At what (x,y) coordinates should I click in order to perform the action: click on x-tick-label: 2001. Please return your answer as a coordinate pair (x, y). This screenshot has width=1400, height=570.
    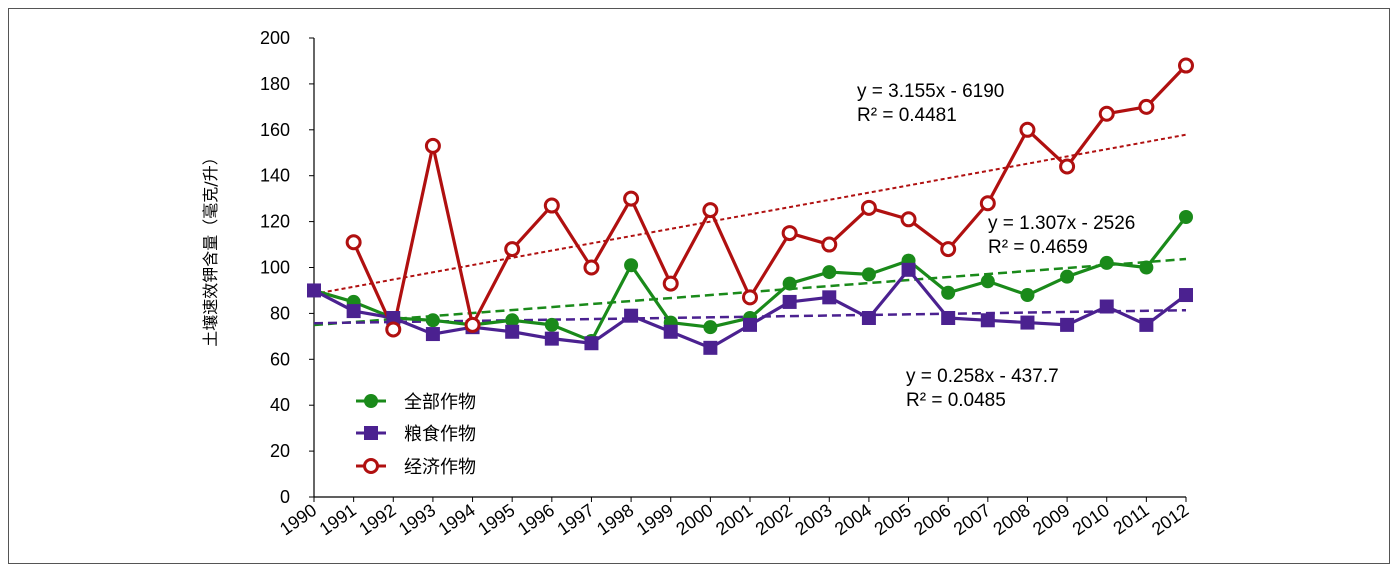
    Looking at the image, I should click on (734, 519).